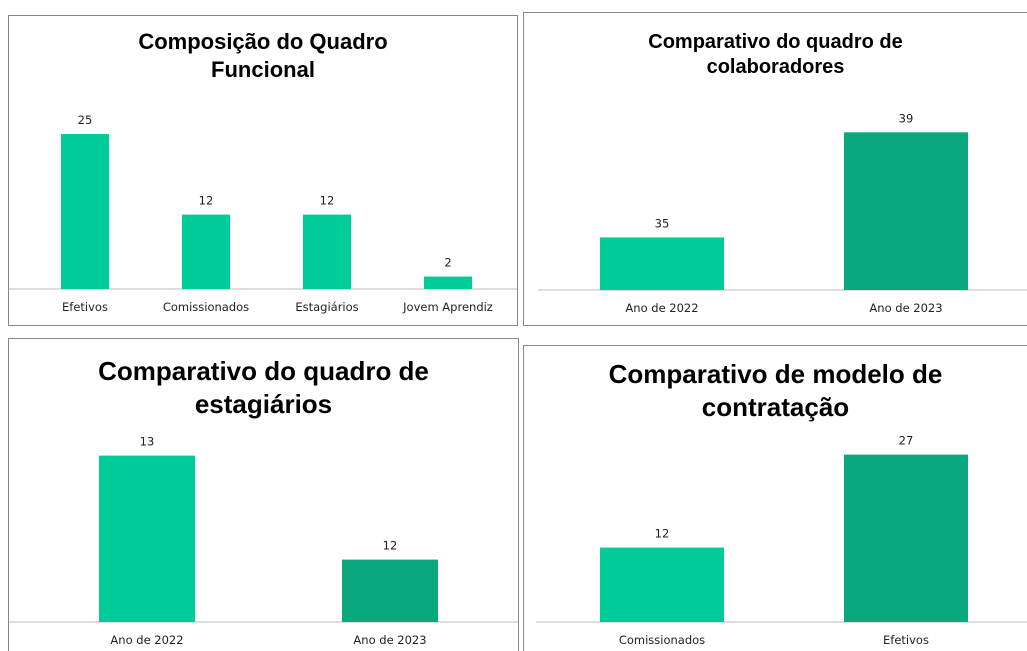 Image resolution: width=1027 pixels, height=651 pixels. What do you see at coordinates (662, 223) in the screenshot?
I see `data-label: 35` at bounding box center [662, 223].